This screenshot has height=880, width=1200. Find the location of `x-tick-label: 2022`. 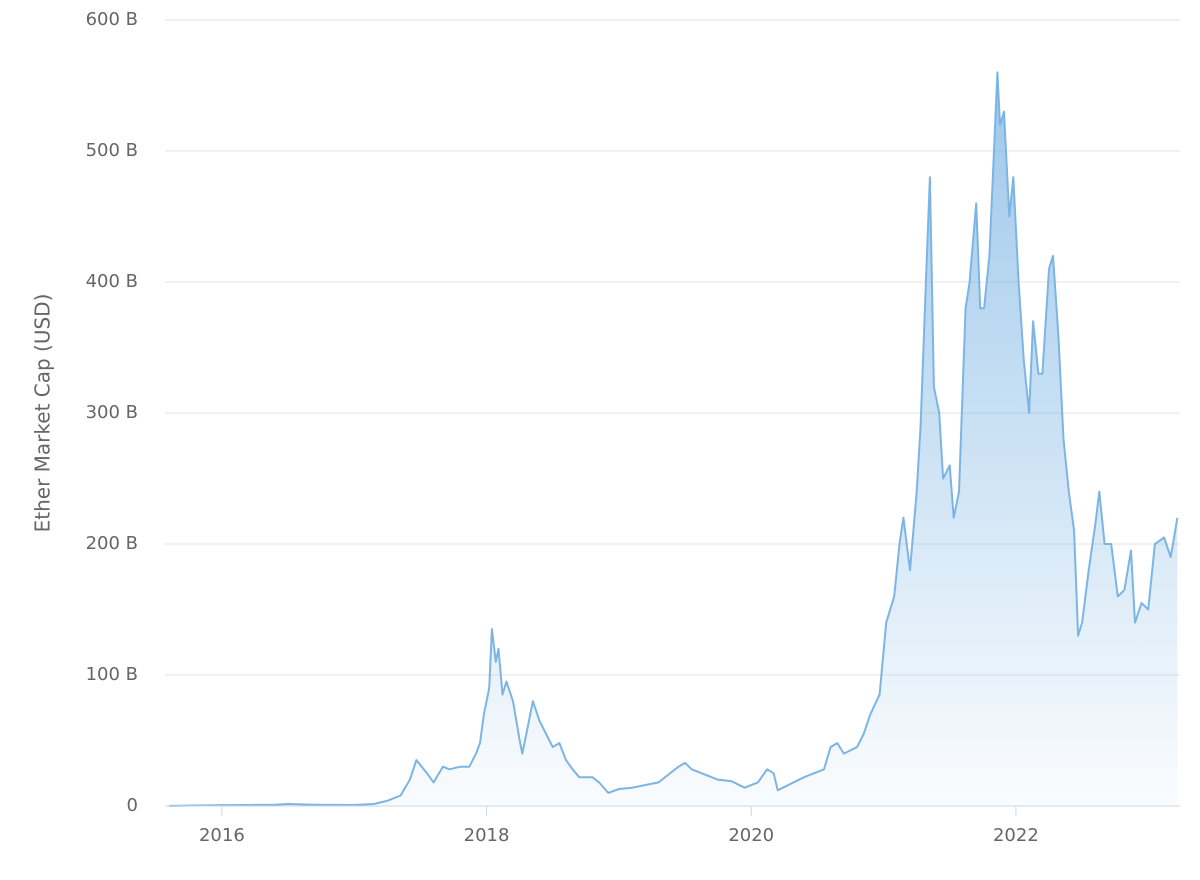

x-tick-label: 2022 is located at coordinates (1016, 835).